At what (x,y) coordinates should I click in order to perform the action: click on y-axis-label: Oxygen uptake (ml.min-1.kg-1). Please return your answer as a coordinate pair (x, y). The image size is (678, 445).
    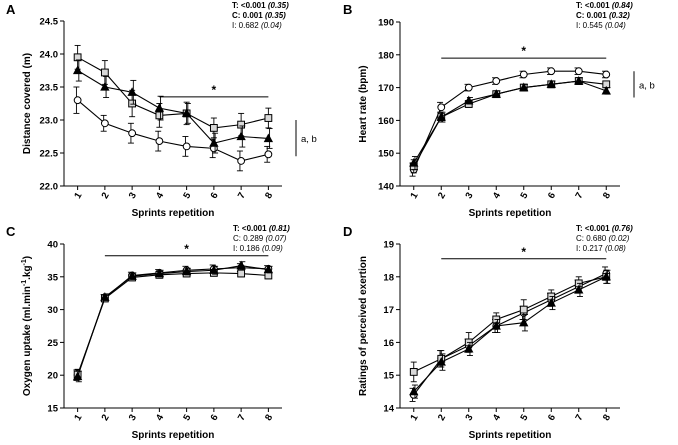
    Looking at the image, I should click on (27, 326).